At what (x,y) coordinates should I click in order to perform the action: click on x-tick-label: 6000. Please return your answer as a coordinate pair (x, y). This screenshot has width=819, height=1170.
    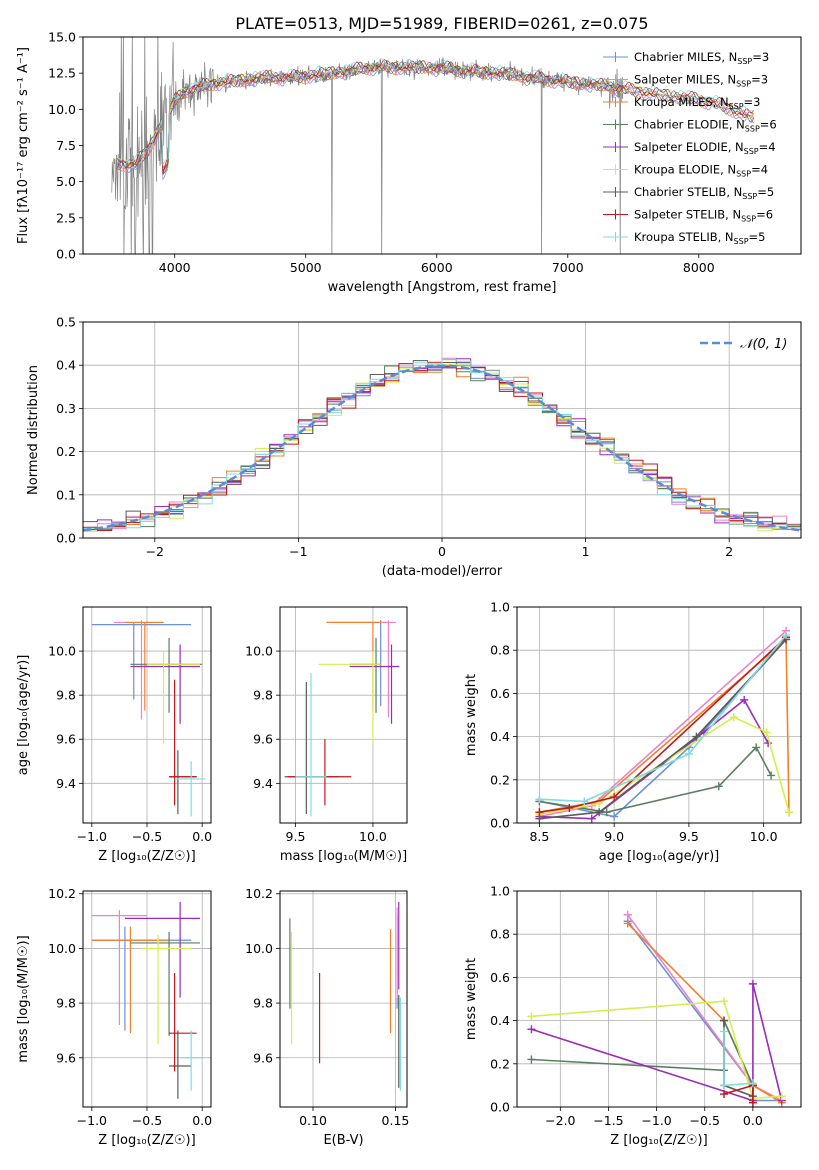
    Looking at the image, I should click on (437, 267).